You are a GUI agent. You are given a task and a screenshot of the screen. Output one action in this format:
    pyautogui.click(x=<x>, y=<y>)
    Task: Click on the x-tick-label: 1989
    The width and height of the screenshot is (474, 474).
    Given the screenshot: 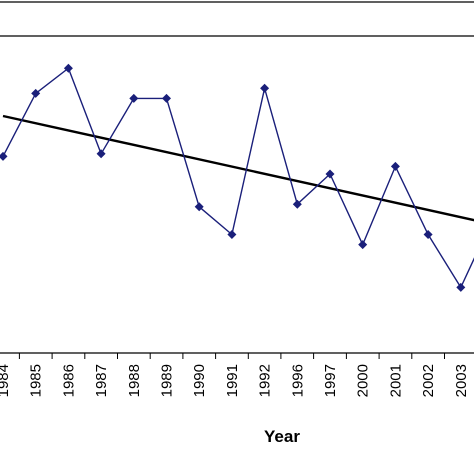 What is the action you would take?
    pyautogui.click(x=167, y=380)
    